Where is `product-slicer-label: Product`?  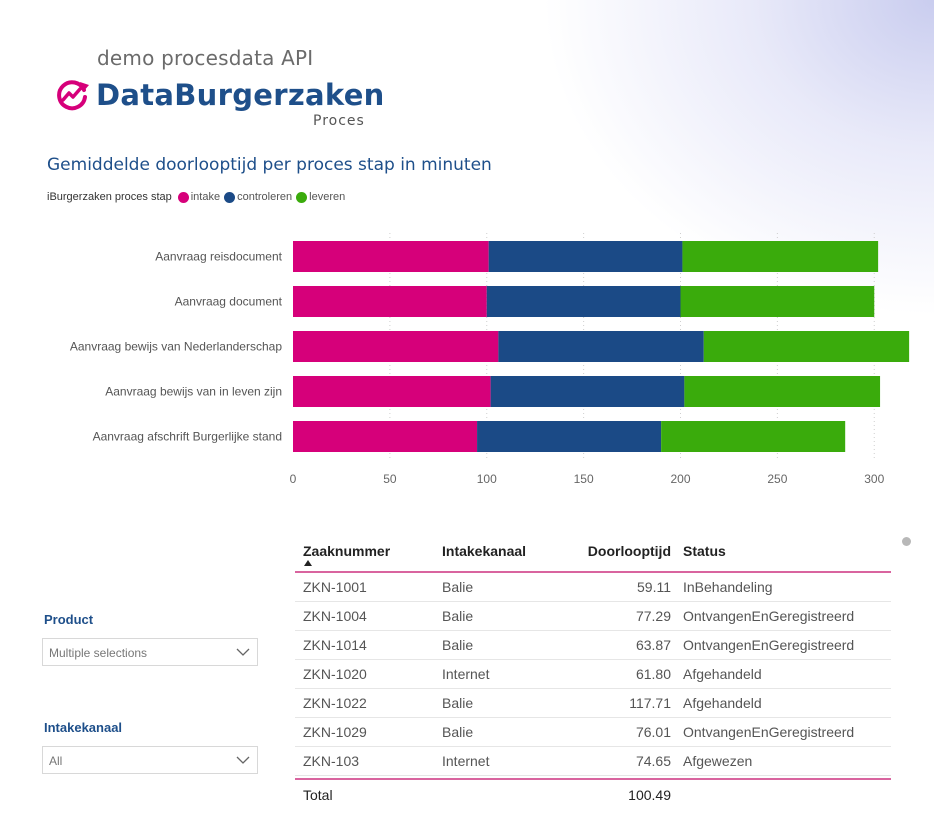 product-slicer-label: Product is located at coordinates (69, 619).